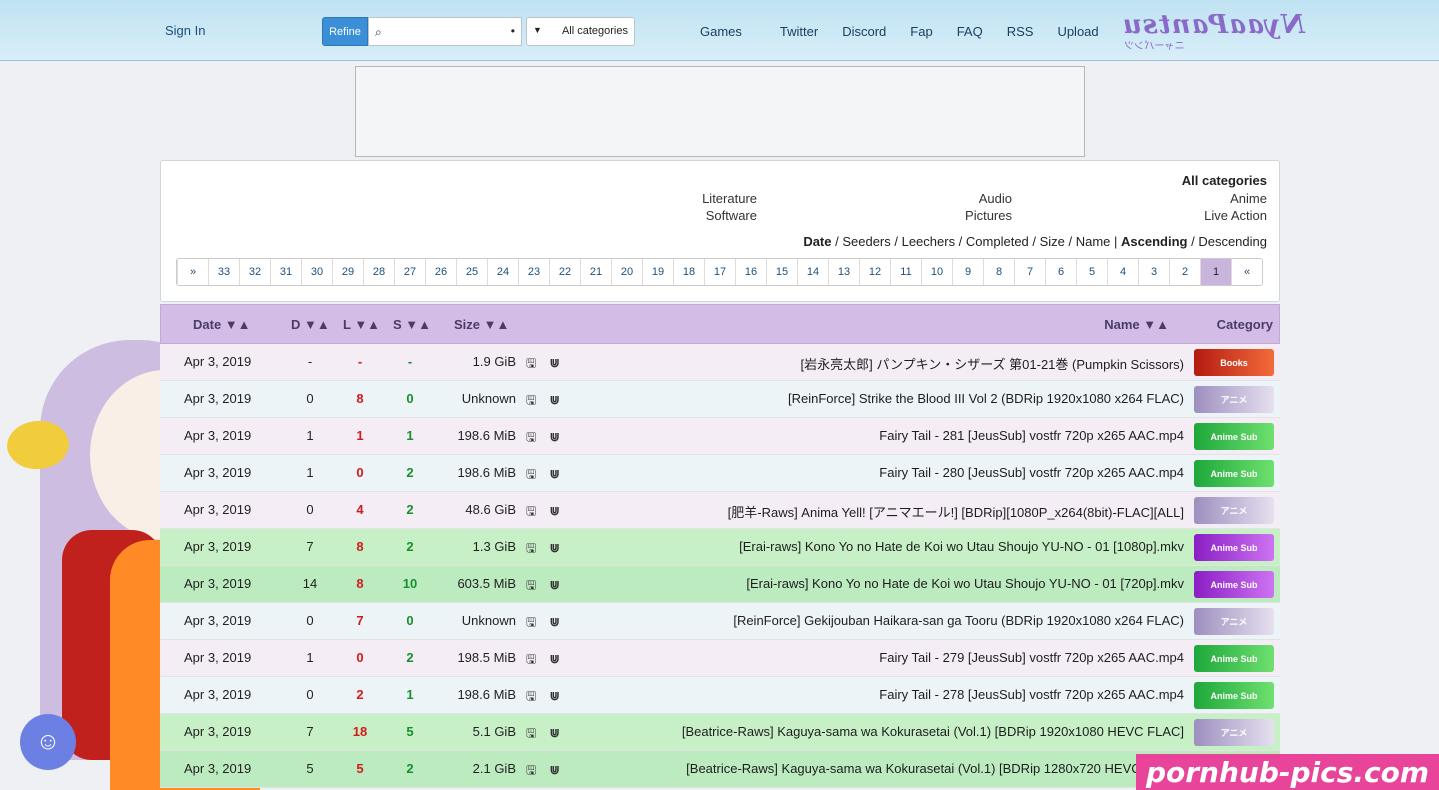 Image resolution: width=1439 pixels, height=790 pixels. I want to click on pagination-page-4: 4, so click(1122, 272).